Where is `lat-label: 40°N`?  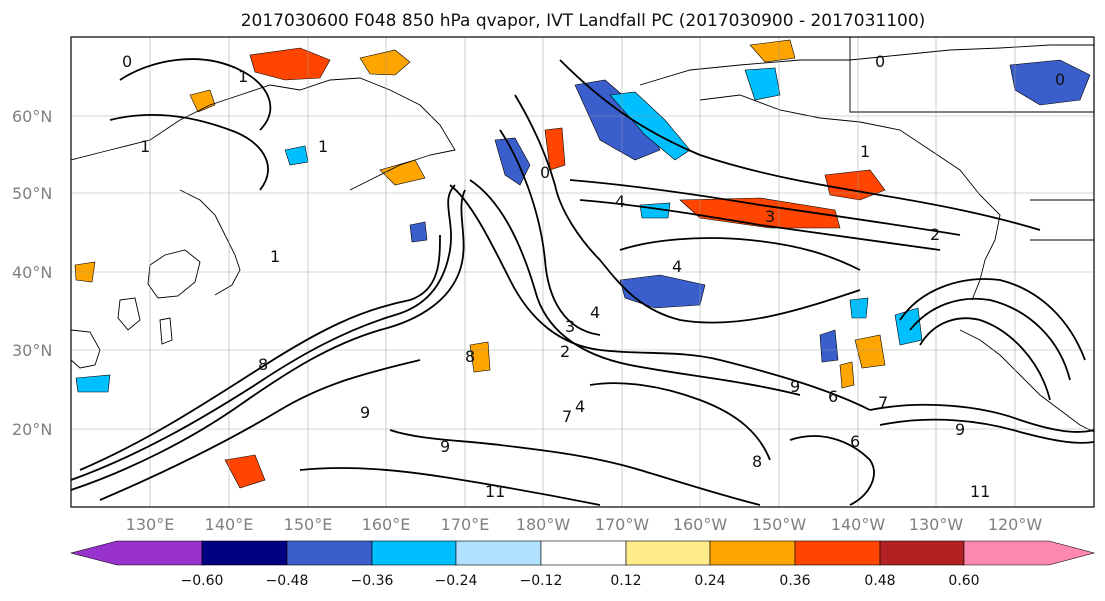
lat-label: 40°N is located at coordinates (32, 272).